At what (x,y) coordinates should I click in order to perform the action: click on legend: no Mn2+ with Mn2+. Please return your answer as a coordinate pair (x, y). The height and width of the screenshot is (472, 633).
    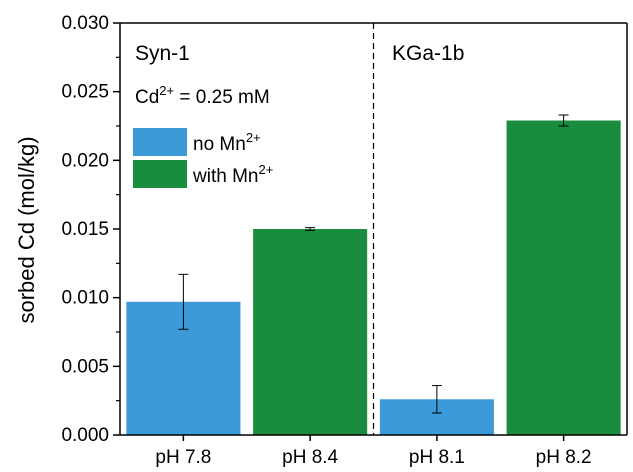
    Looking at the image, I should click on (203, 158).